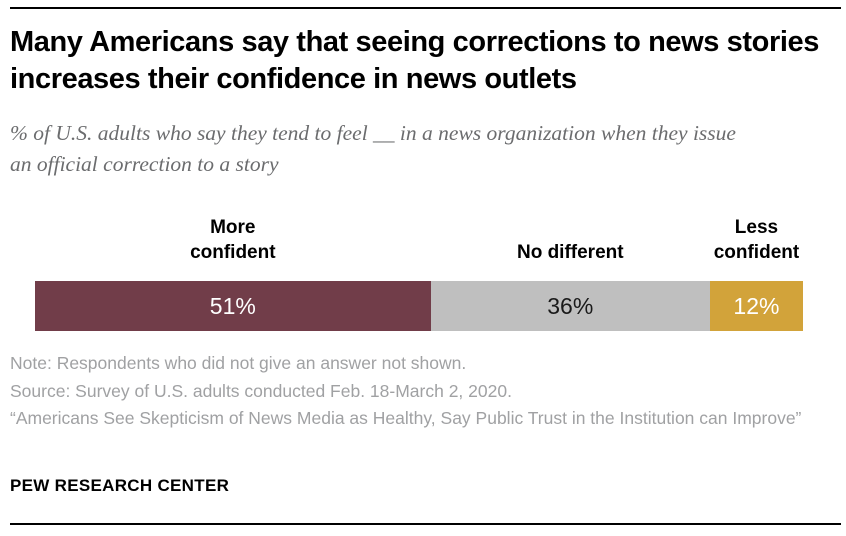 This screenshot has width=846, height=536. I want to click on segment-label-line: More, so click(233, 227).